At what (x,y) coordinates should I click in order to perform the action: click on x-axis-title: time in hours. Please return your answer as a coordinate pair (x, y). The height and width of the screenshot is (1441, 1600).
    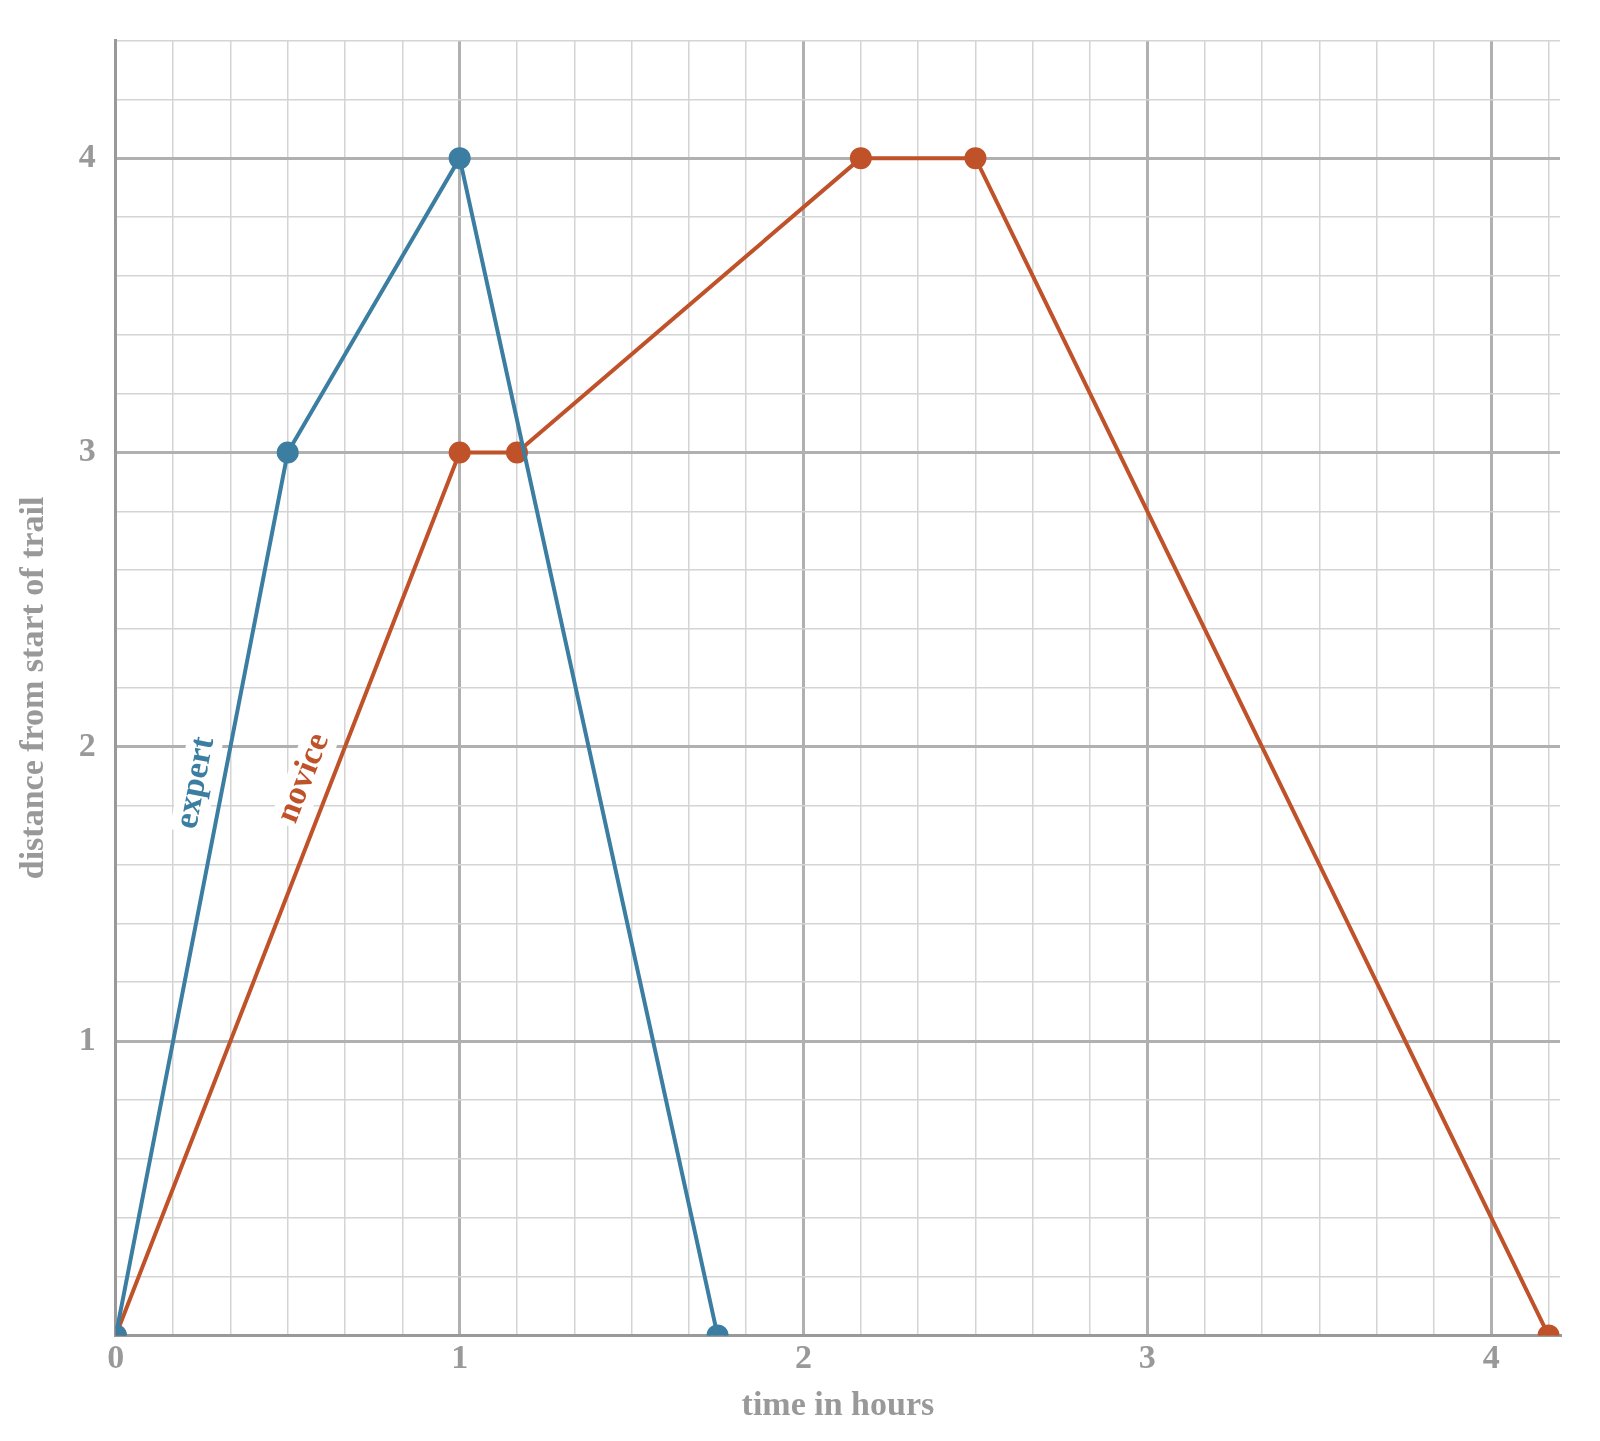
    Looking at the image, I should click on (838, 1404).